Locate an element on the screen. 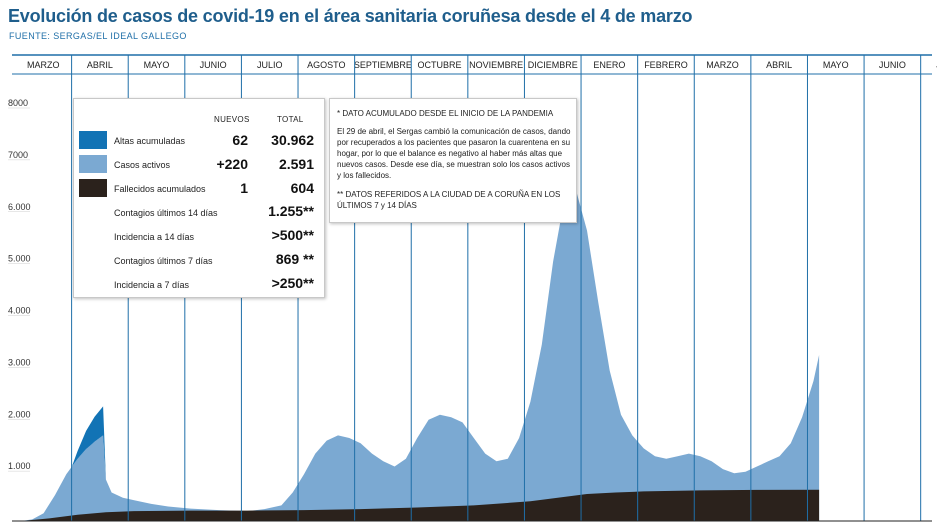 The height and width of the screenshot is (530, 937). y-tick-label: 8000 is located at coordinates (18, 103).